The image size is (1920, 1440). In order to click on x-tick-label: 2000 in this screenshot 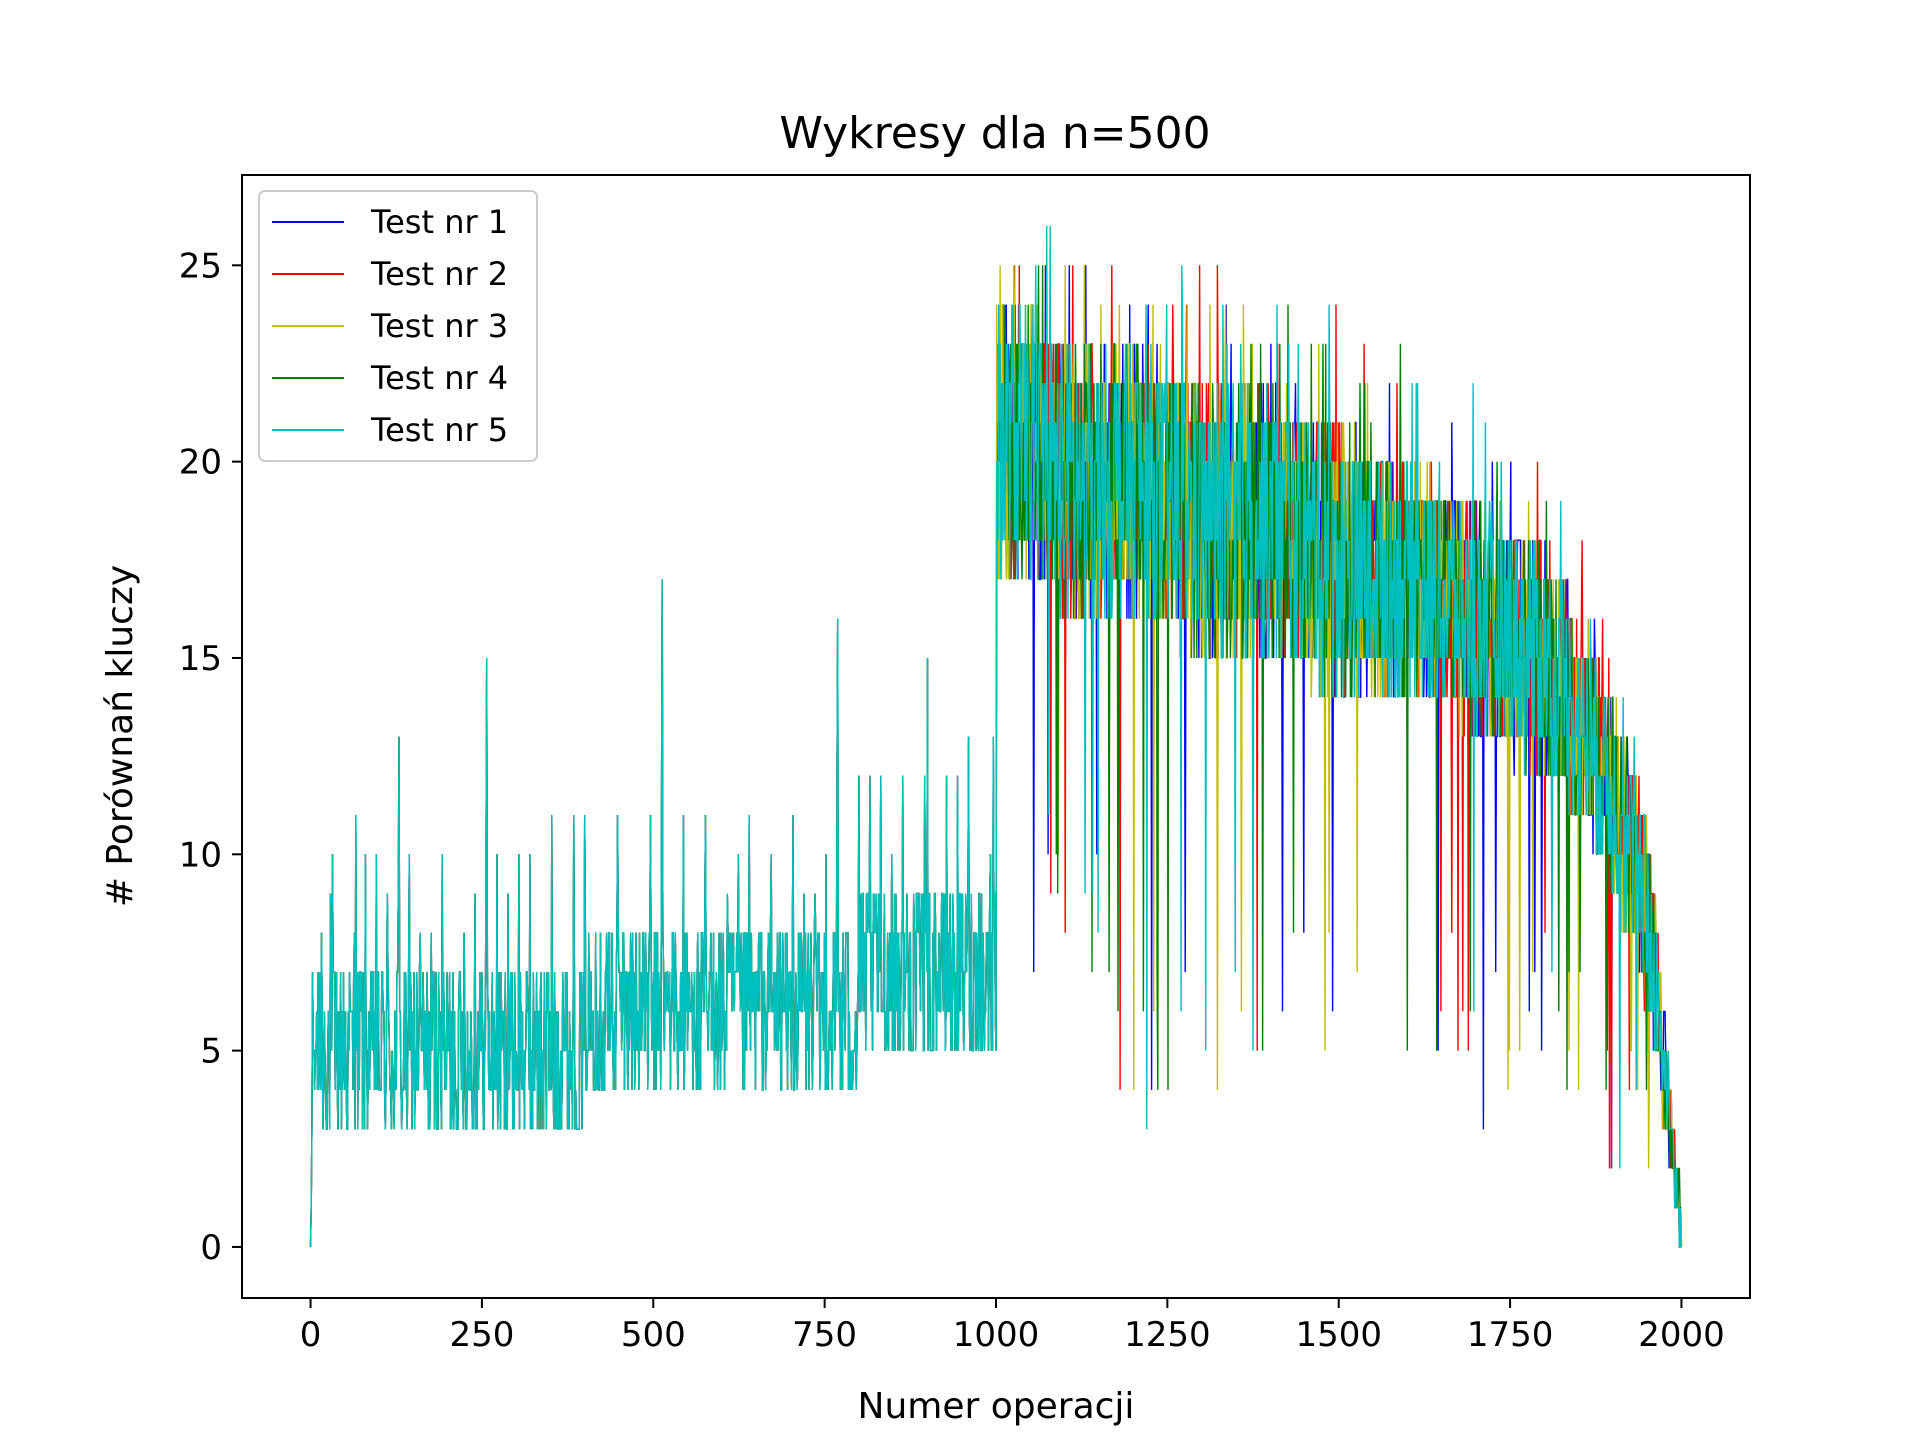, I will do `click(1681, 1335)`.